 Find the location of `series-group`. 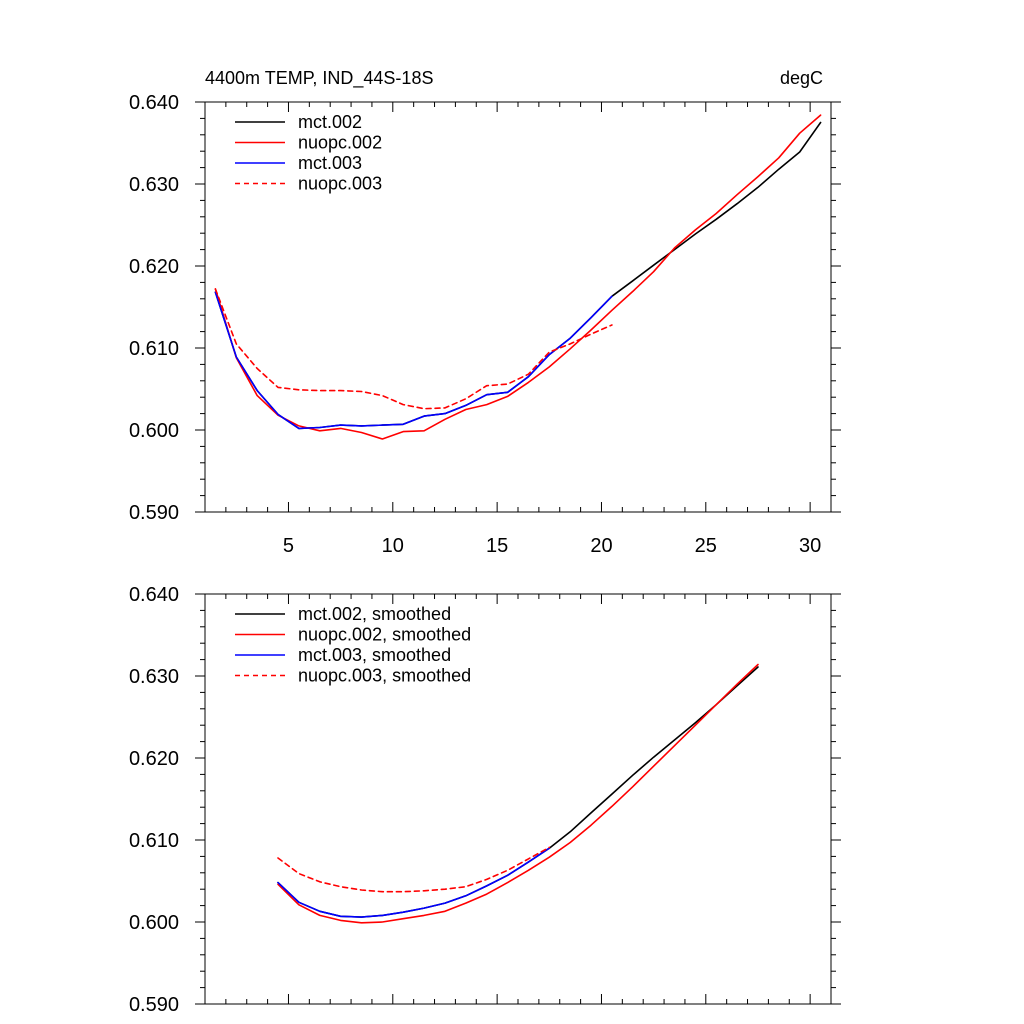

series-group is located at coordinates (518, 793).